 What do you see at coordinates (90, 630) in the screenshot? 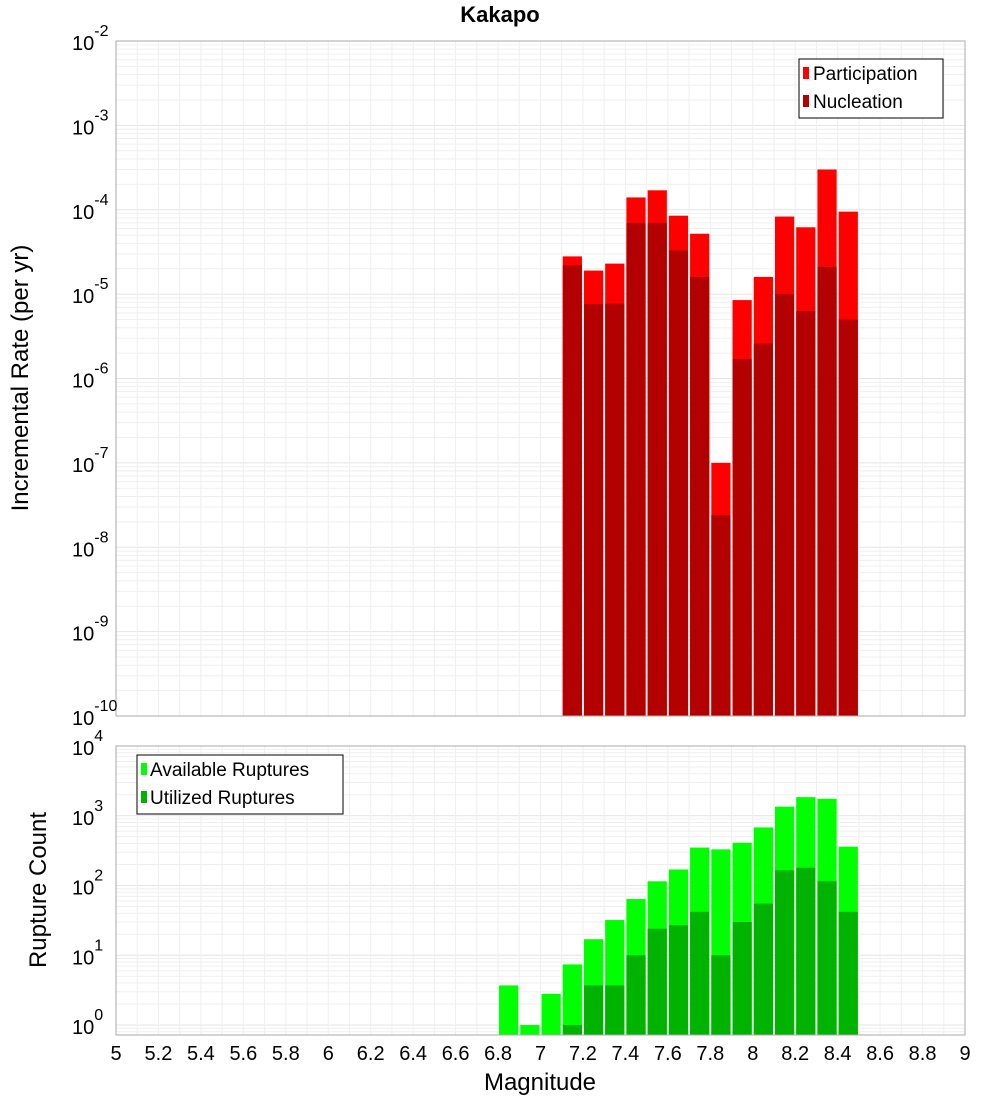
I see `y-tick-label: 10⁻⁹` at bounding box center [90, 630].